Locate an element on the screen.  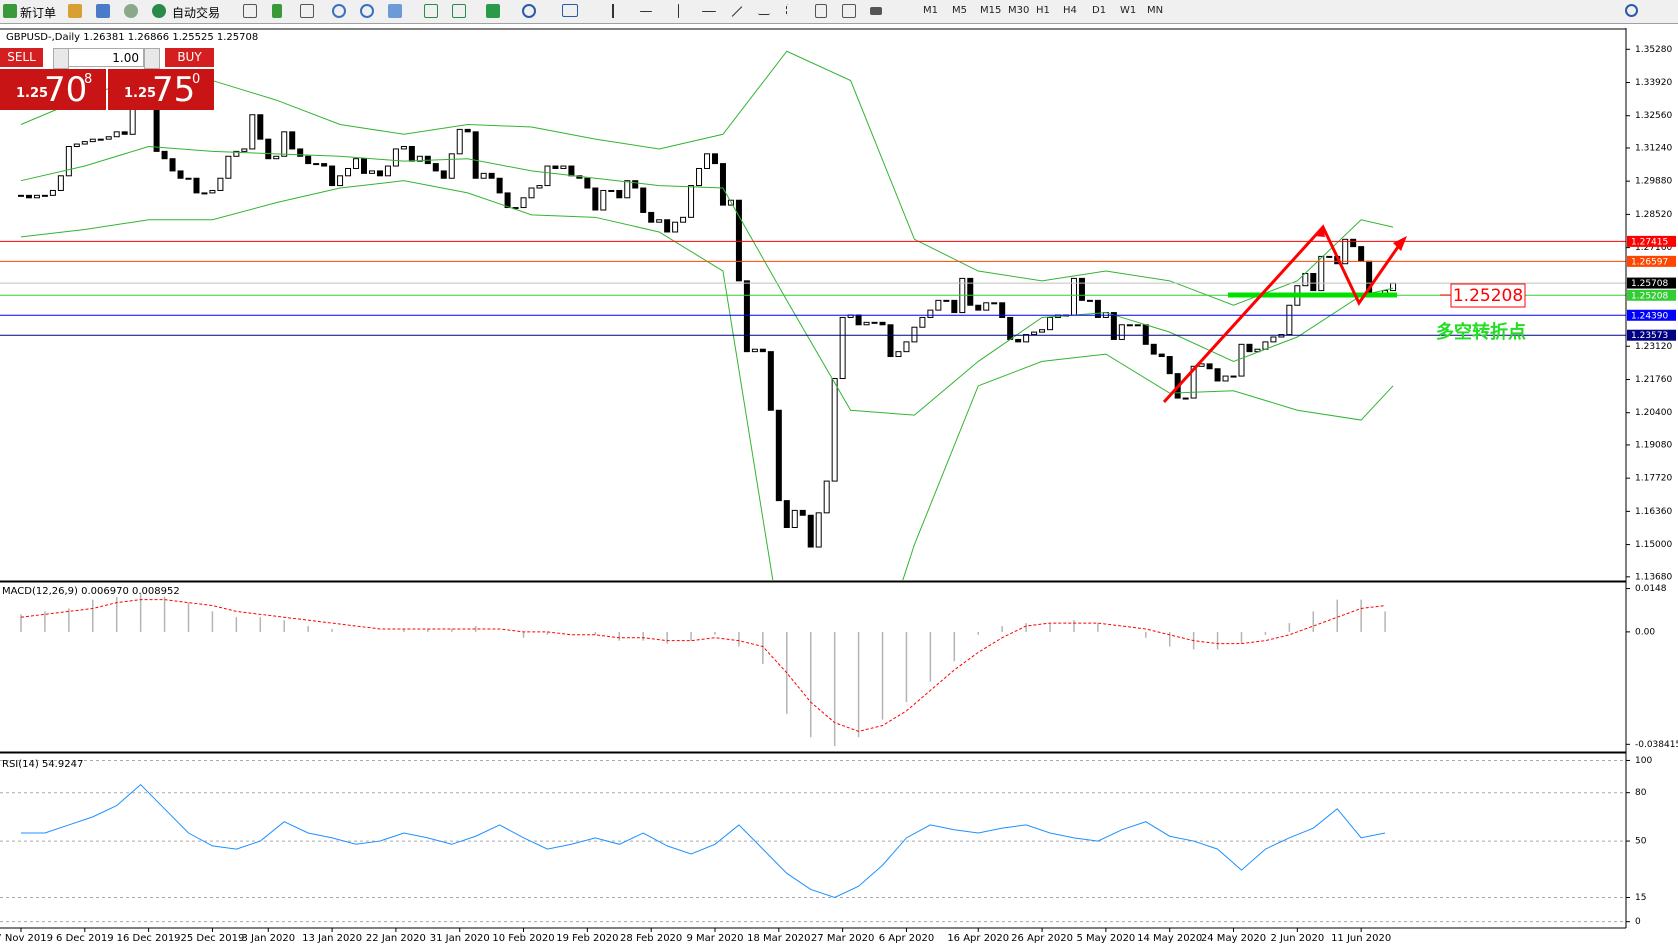
x-tick-label: 18 Mar 2020 is located at coordinates (778, 938).